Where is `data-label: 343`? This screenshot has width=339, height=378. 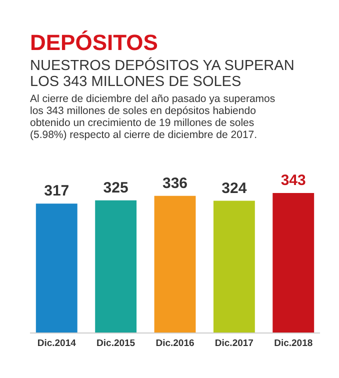
data-label: 343 is located at coordinates (293, 180).